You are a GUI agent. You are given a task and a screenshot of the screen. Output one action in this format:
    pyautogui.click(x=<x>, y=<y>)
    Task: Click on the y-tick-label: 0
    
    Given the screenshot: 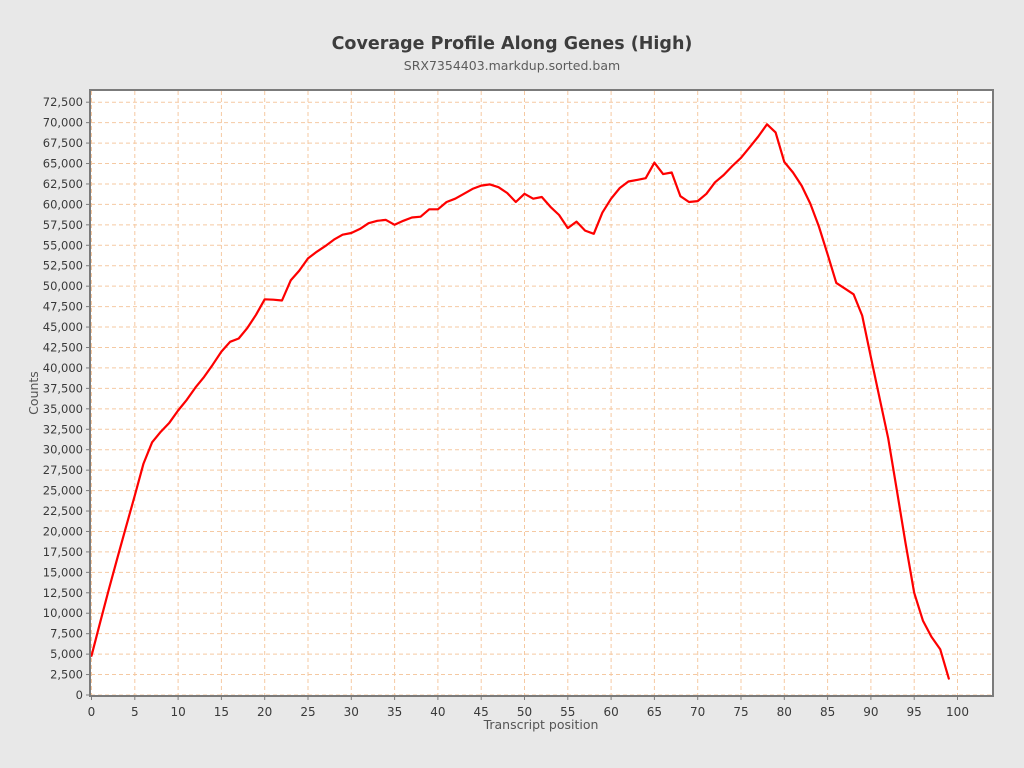 What is the action you would take?
    pyautogui.click(x=79, y=695)
    